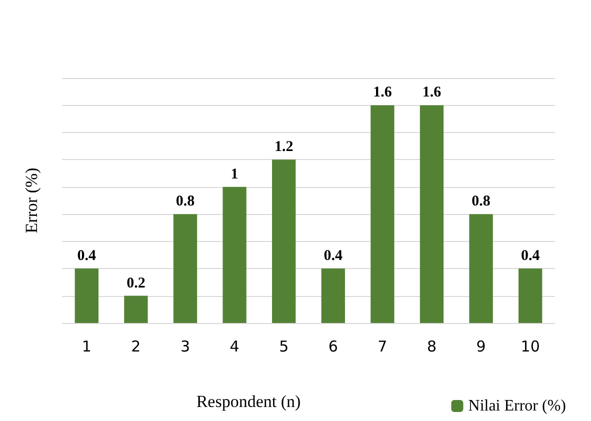 The width and height of the screenshot is (591, 421). Describe the element at coordinates (284, 147) in the screenshot. I see `data-label: 1.2` at that location.